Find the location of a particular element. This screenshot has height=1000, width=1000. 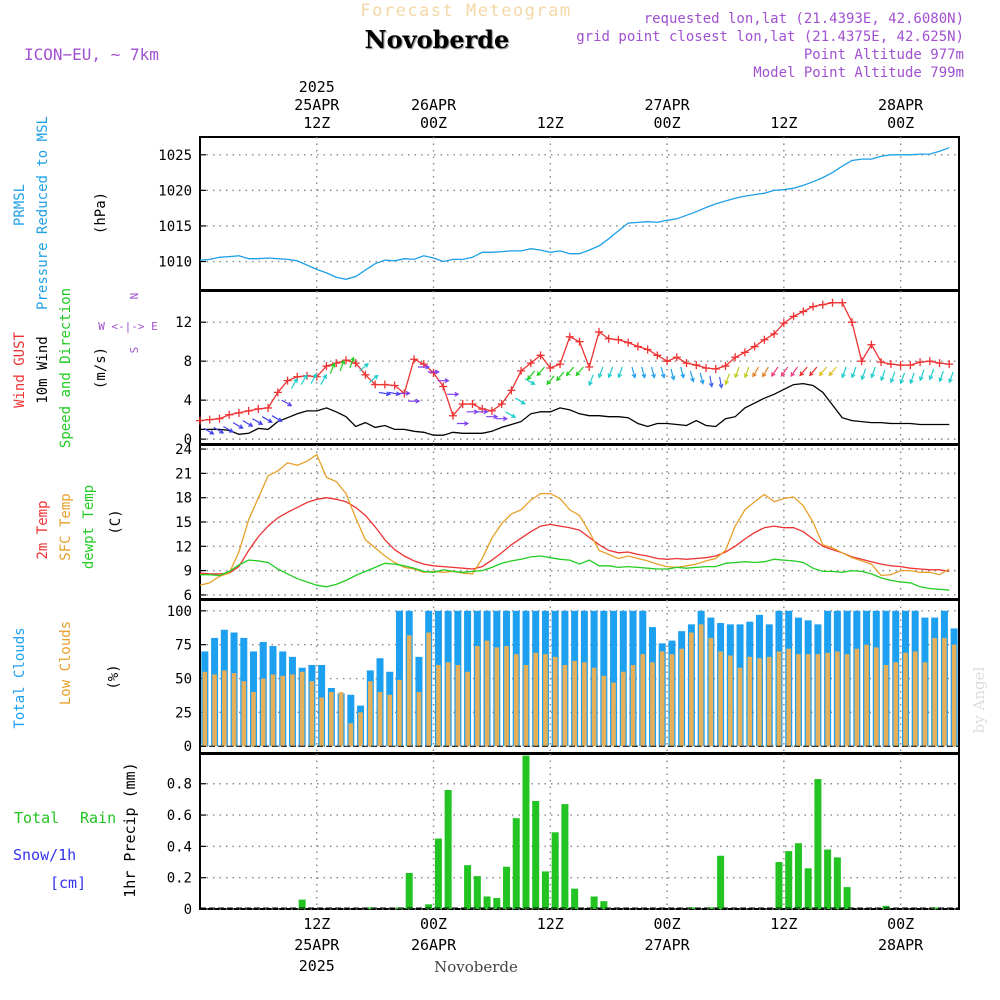

time-tick-label: 27APR is located at coordinates (667, 105).